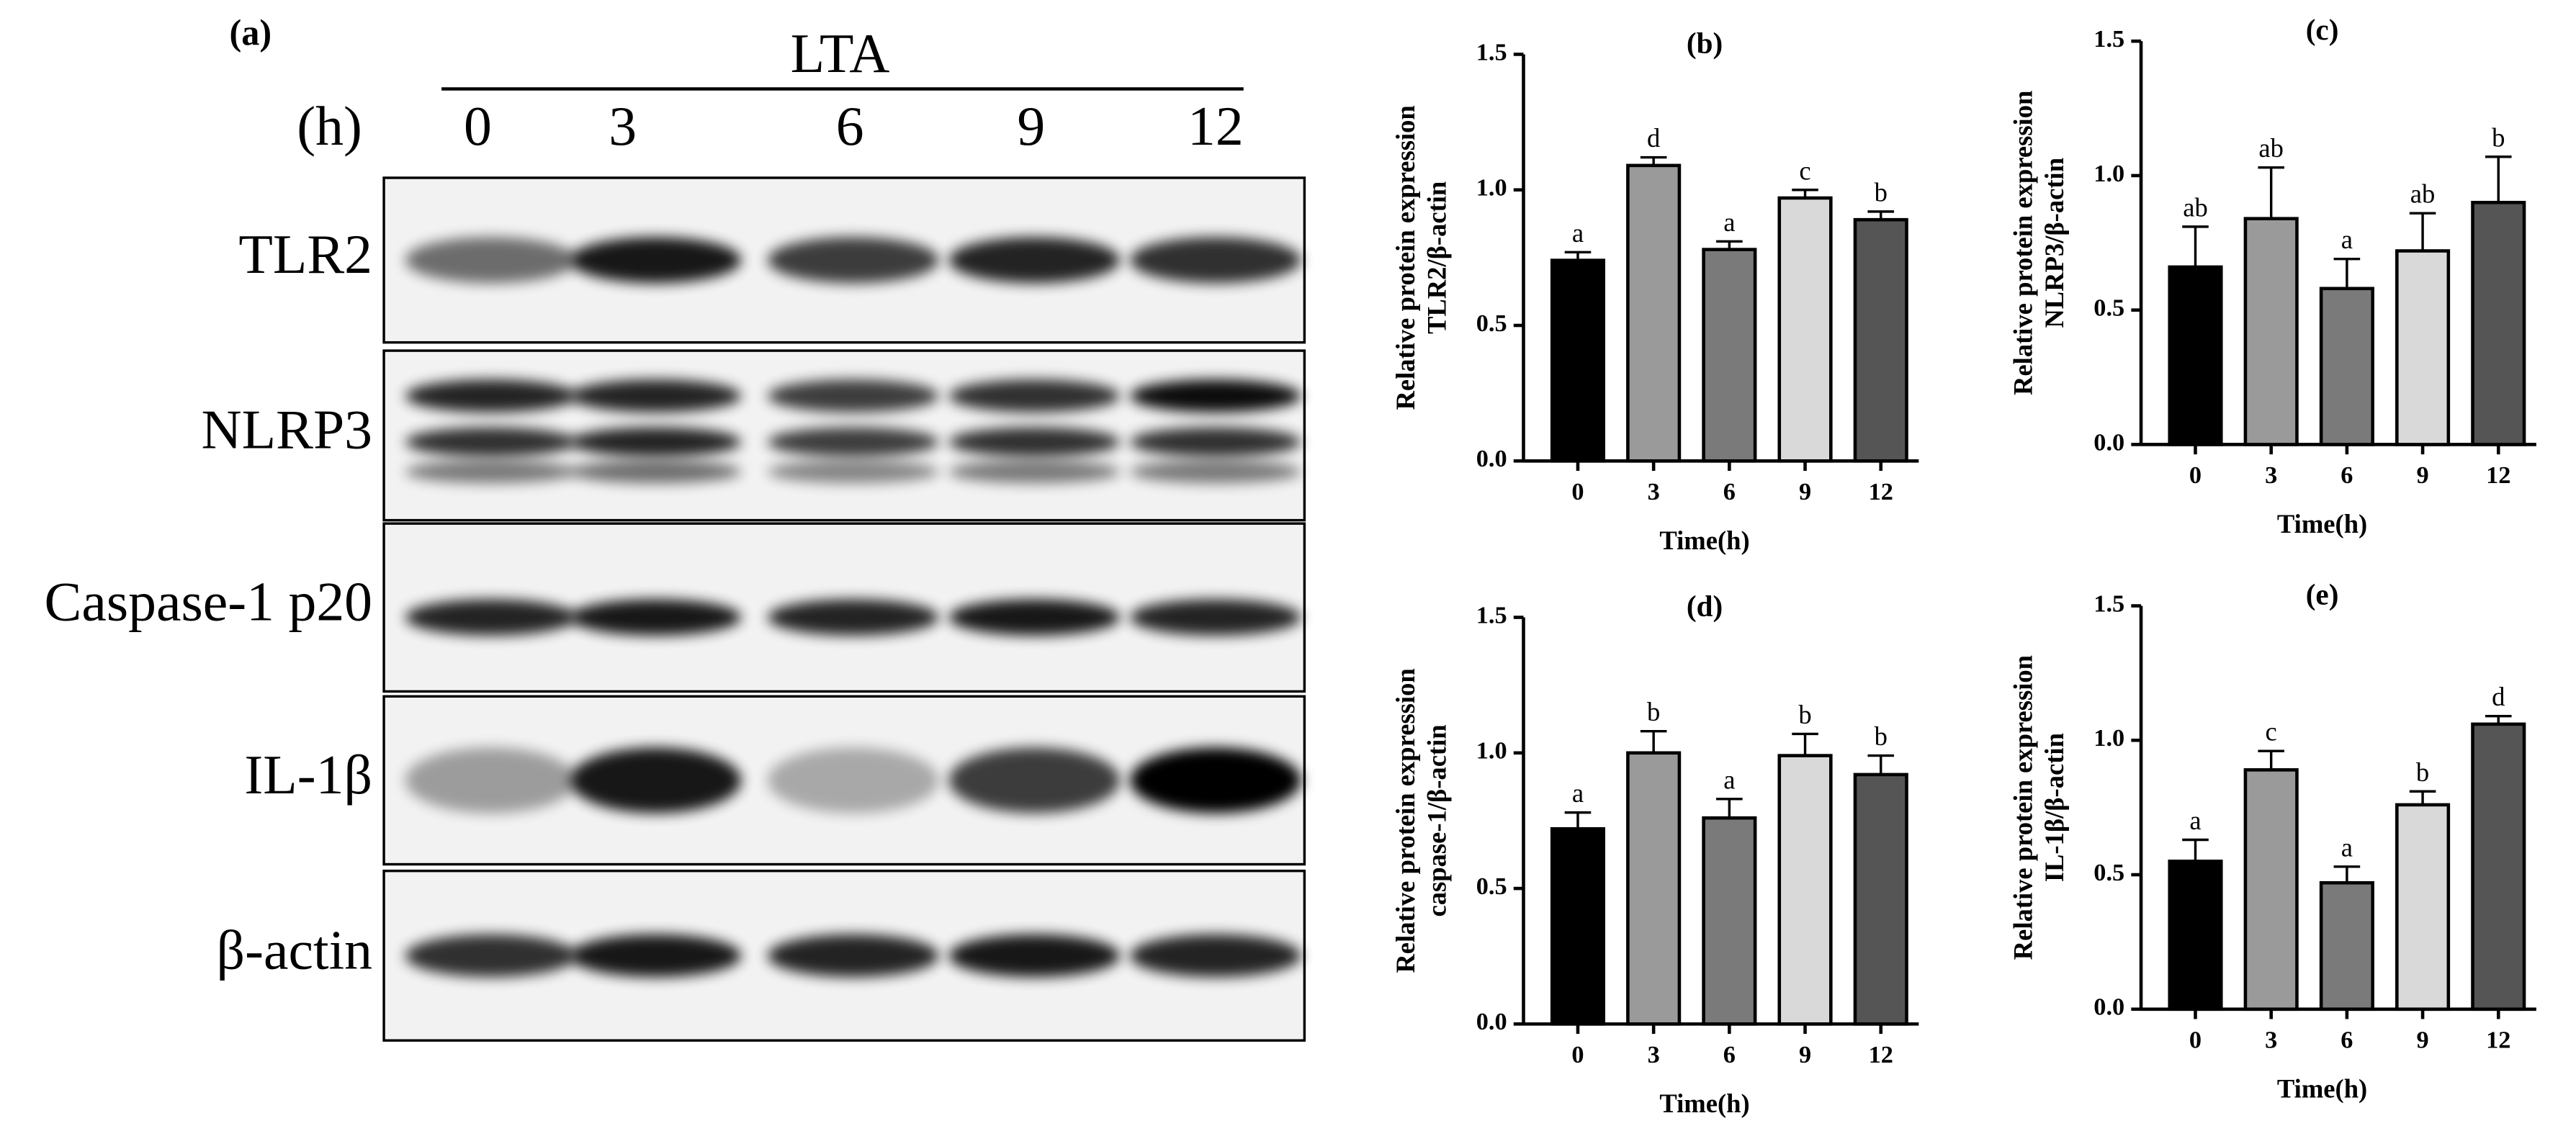 The width and height of the screenshot is (2576, 1131). Describe the element at coordinates (1031, 126) in the screenshot. I see `time-tick: 9` at that location.